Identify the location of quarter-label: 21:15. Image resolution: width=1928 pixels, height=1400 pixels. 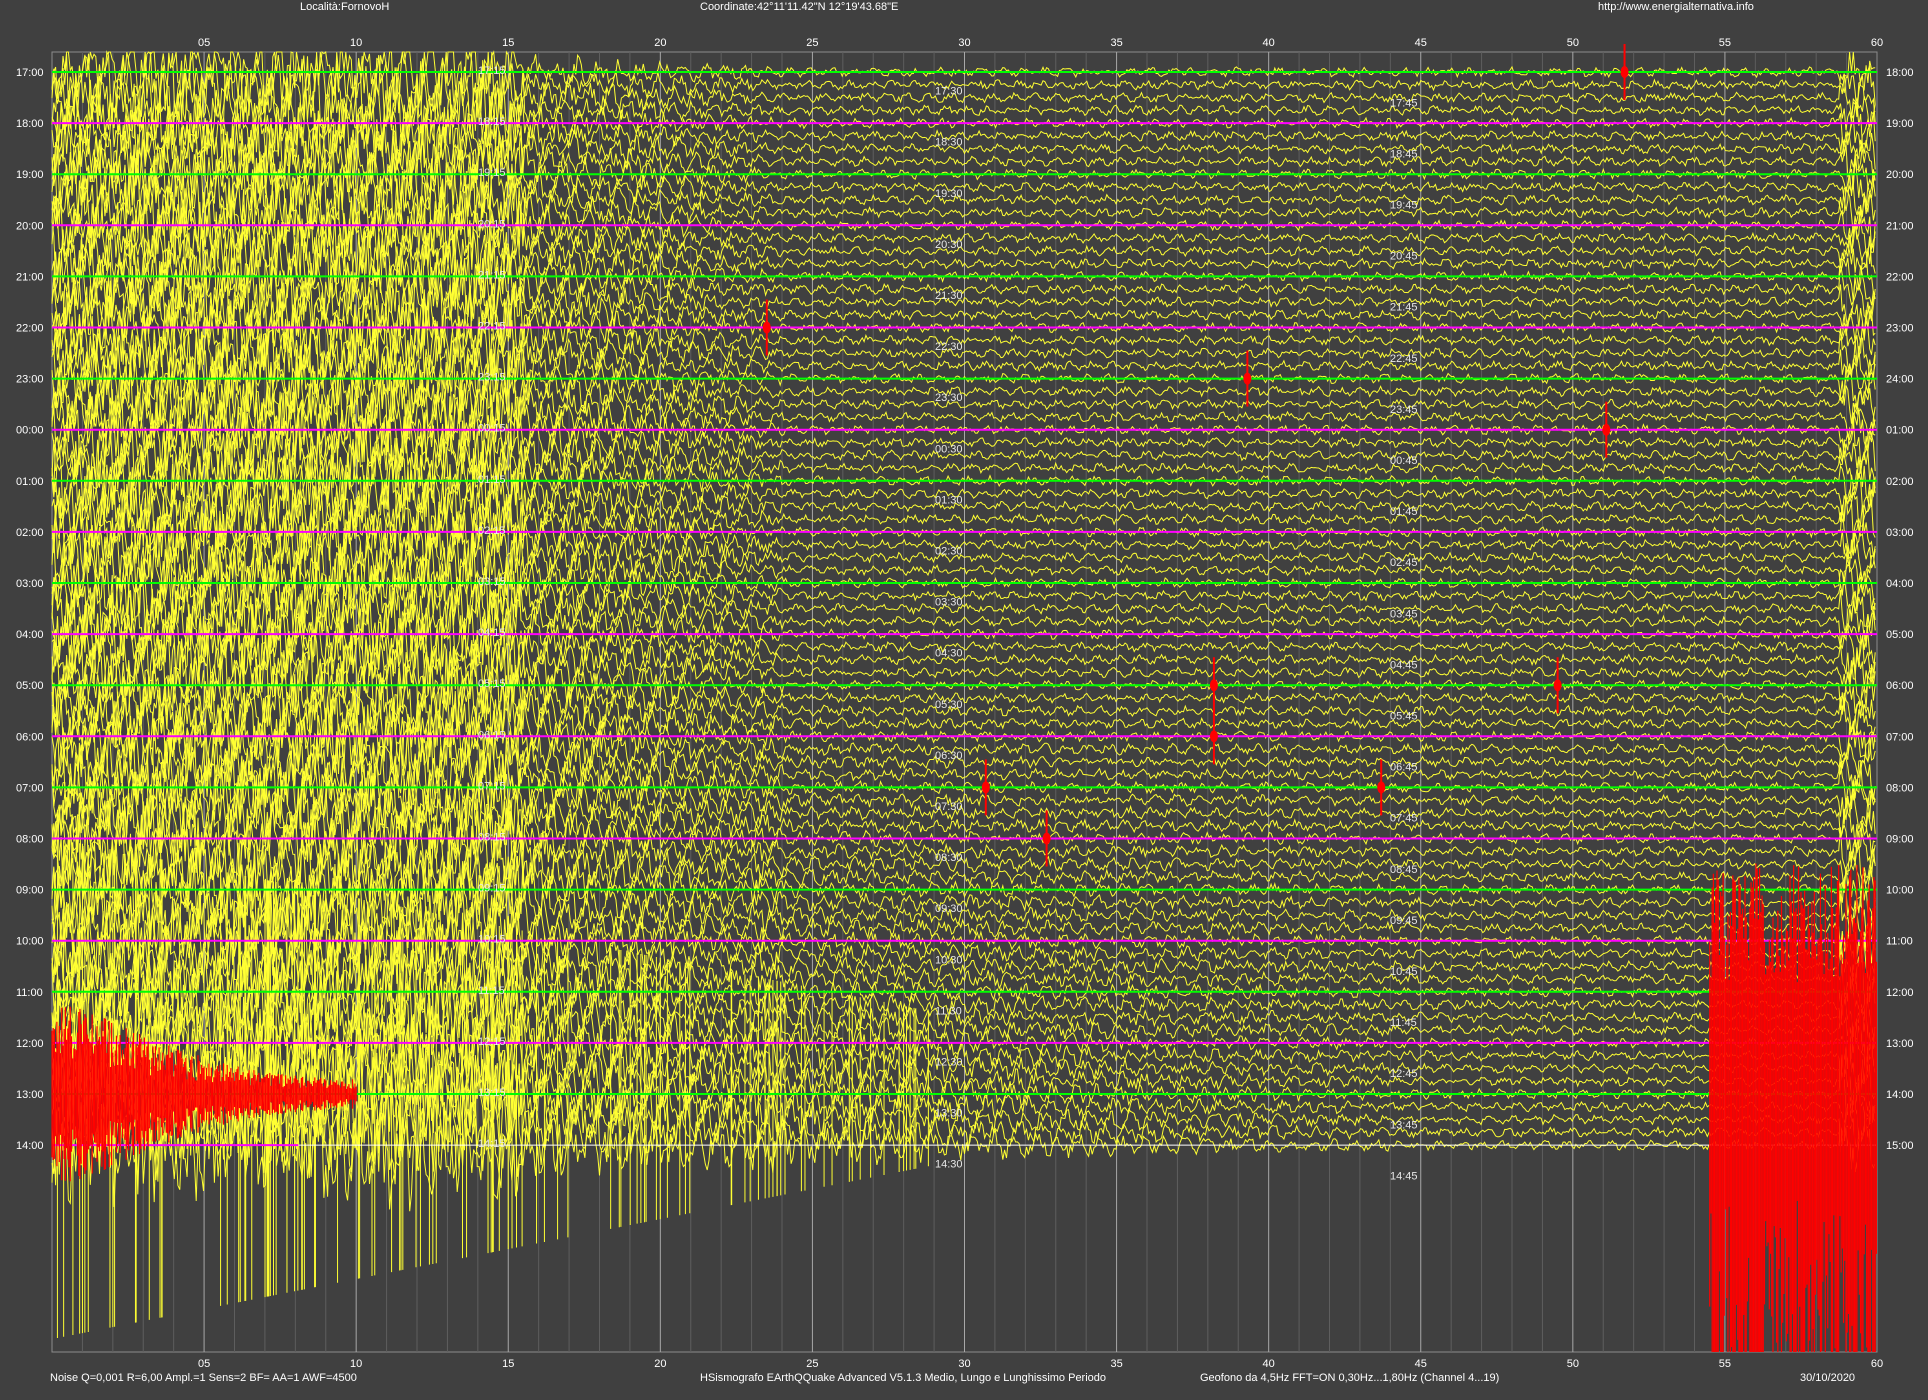
(492, 275).